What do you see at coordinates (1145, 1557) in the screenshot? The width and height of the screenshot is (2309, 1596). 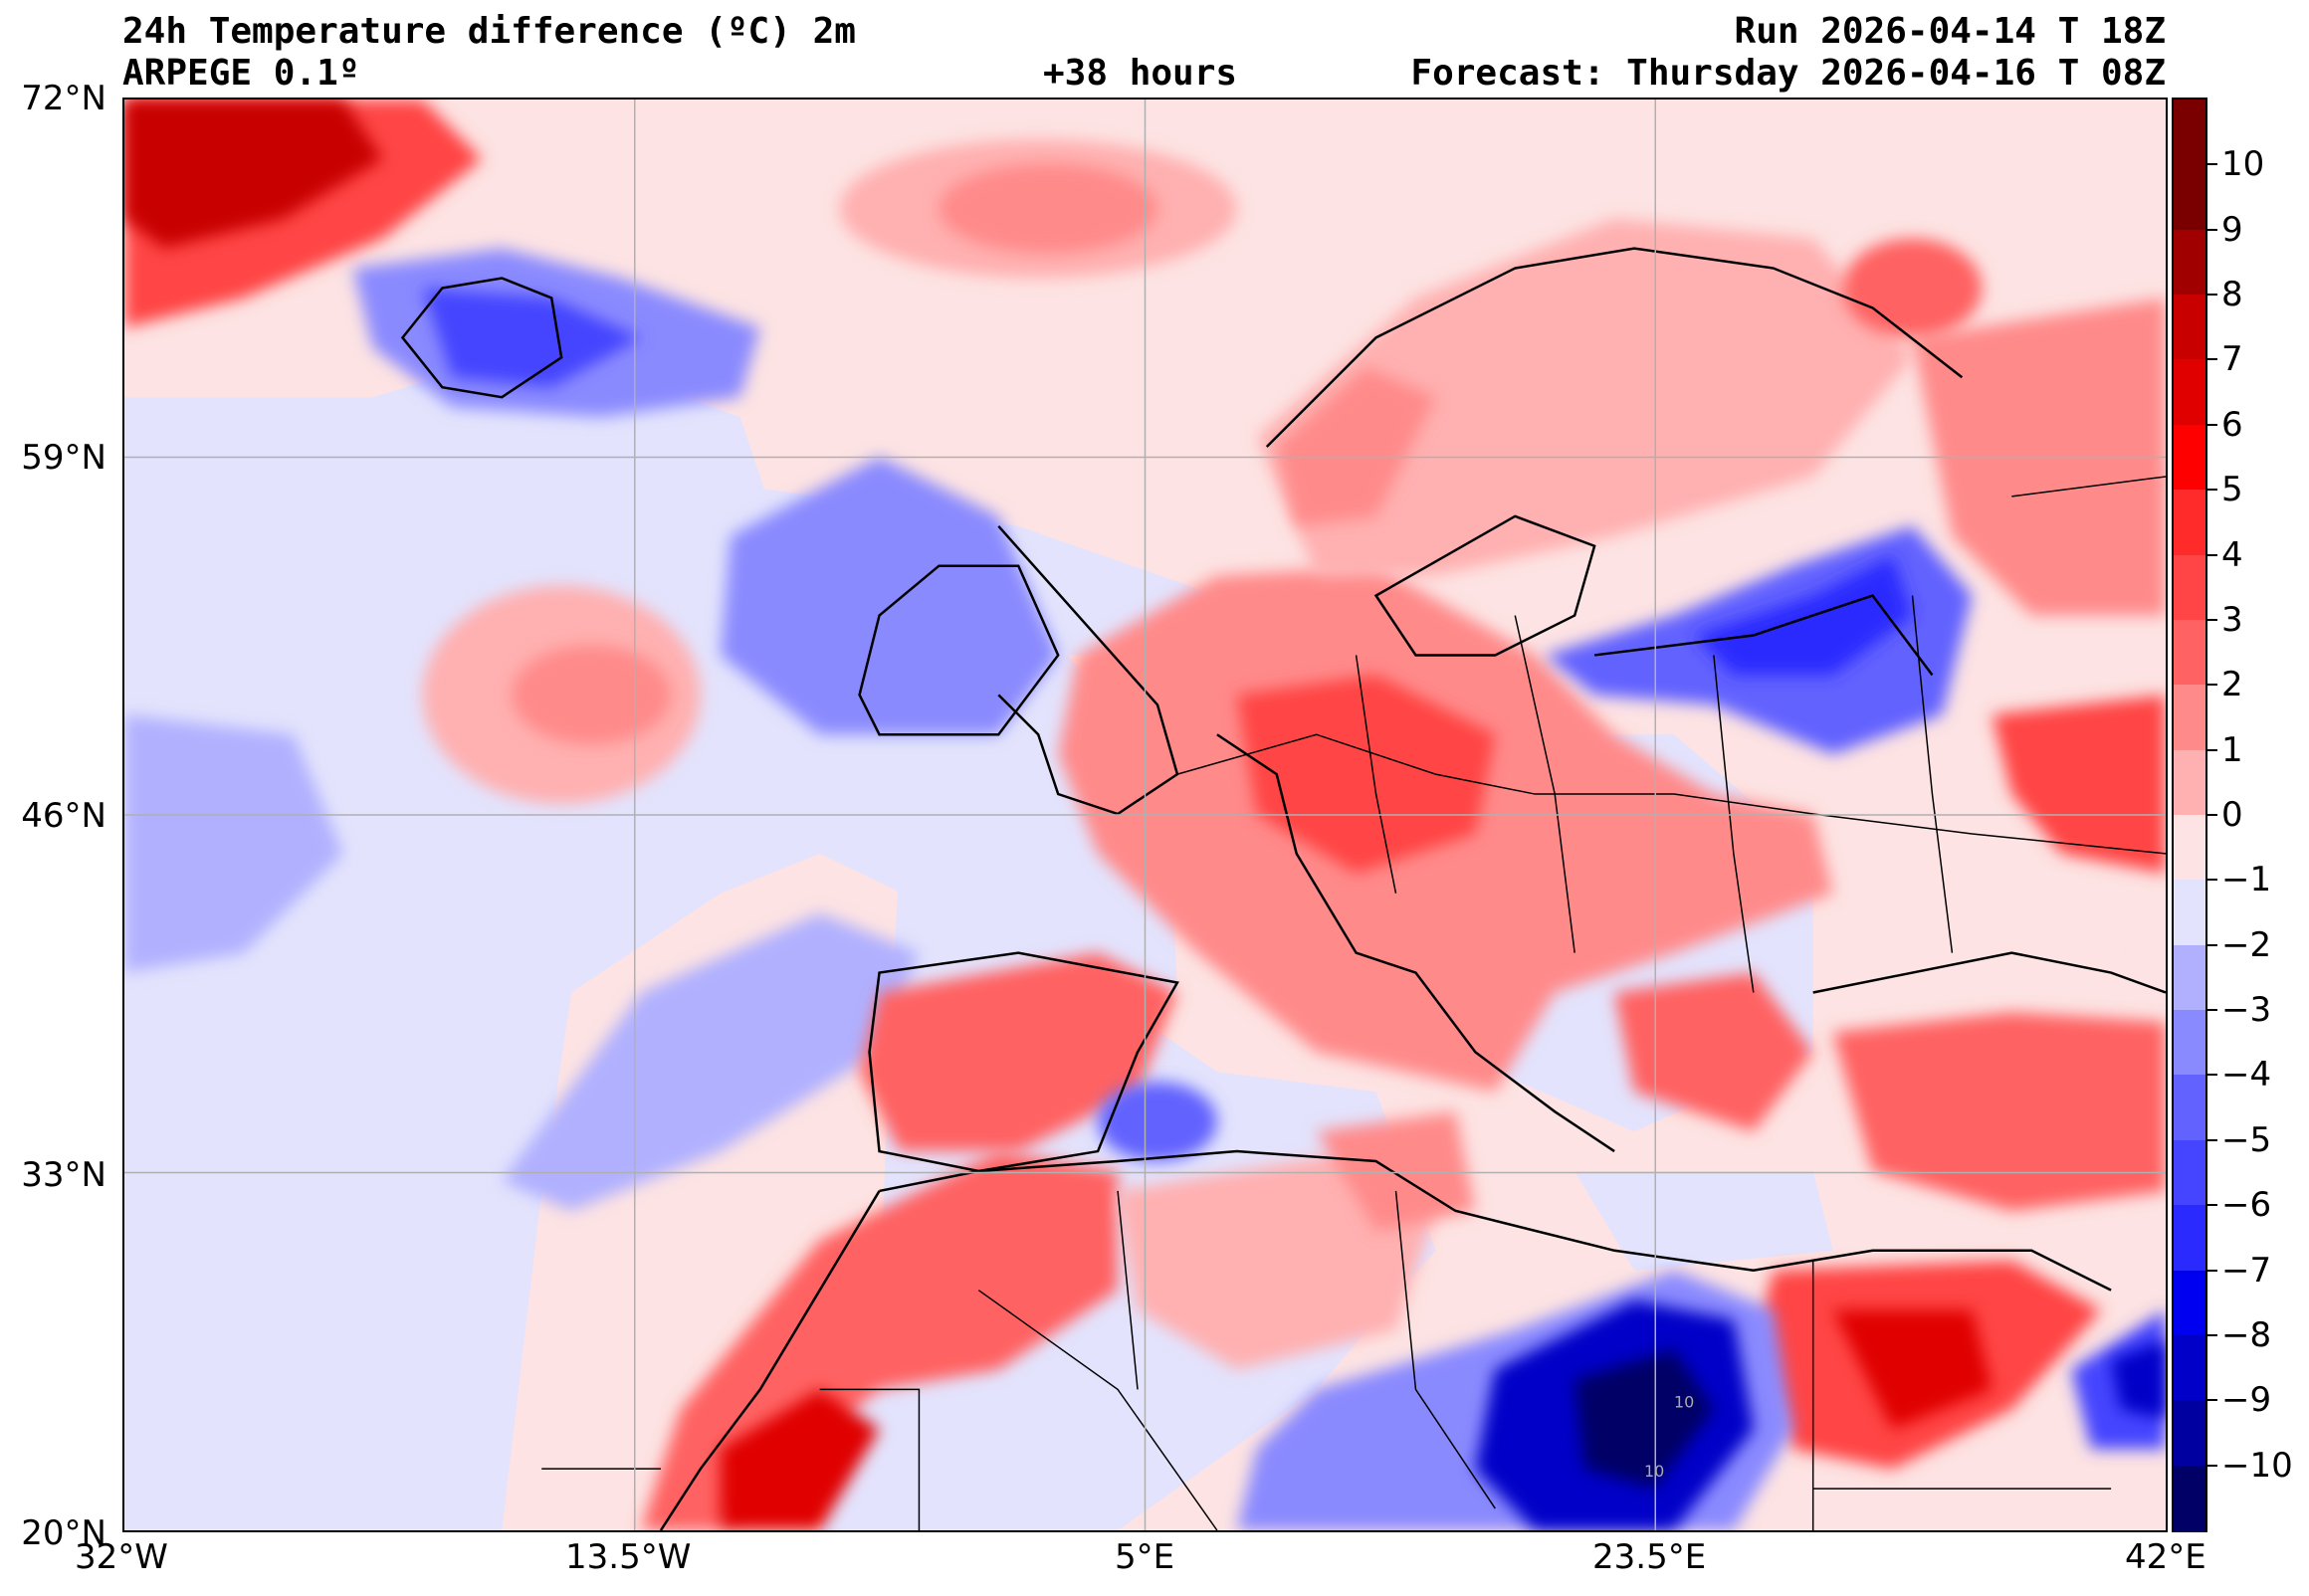 I see `lon-label: 5°E` at bounding box center [1145, 1557].